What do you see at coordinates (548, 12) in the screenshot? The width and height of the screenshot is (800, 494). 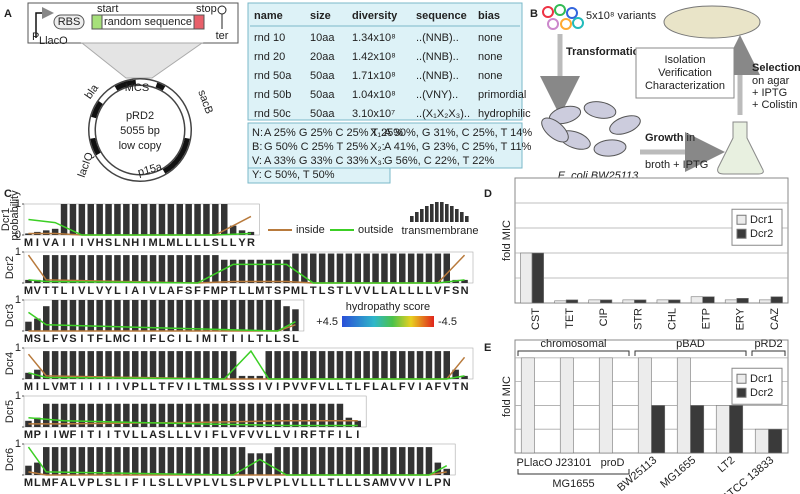 I see `plasmid-icon` at bounding box center [548, 12].